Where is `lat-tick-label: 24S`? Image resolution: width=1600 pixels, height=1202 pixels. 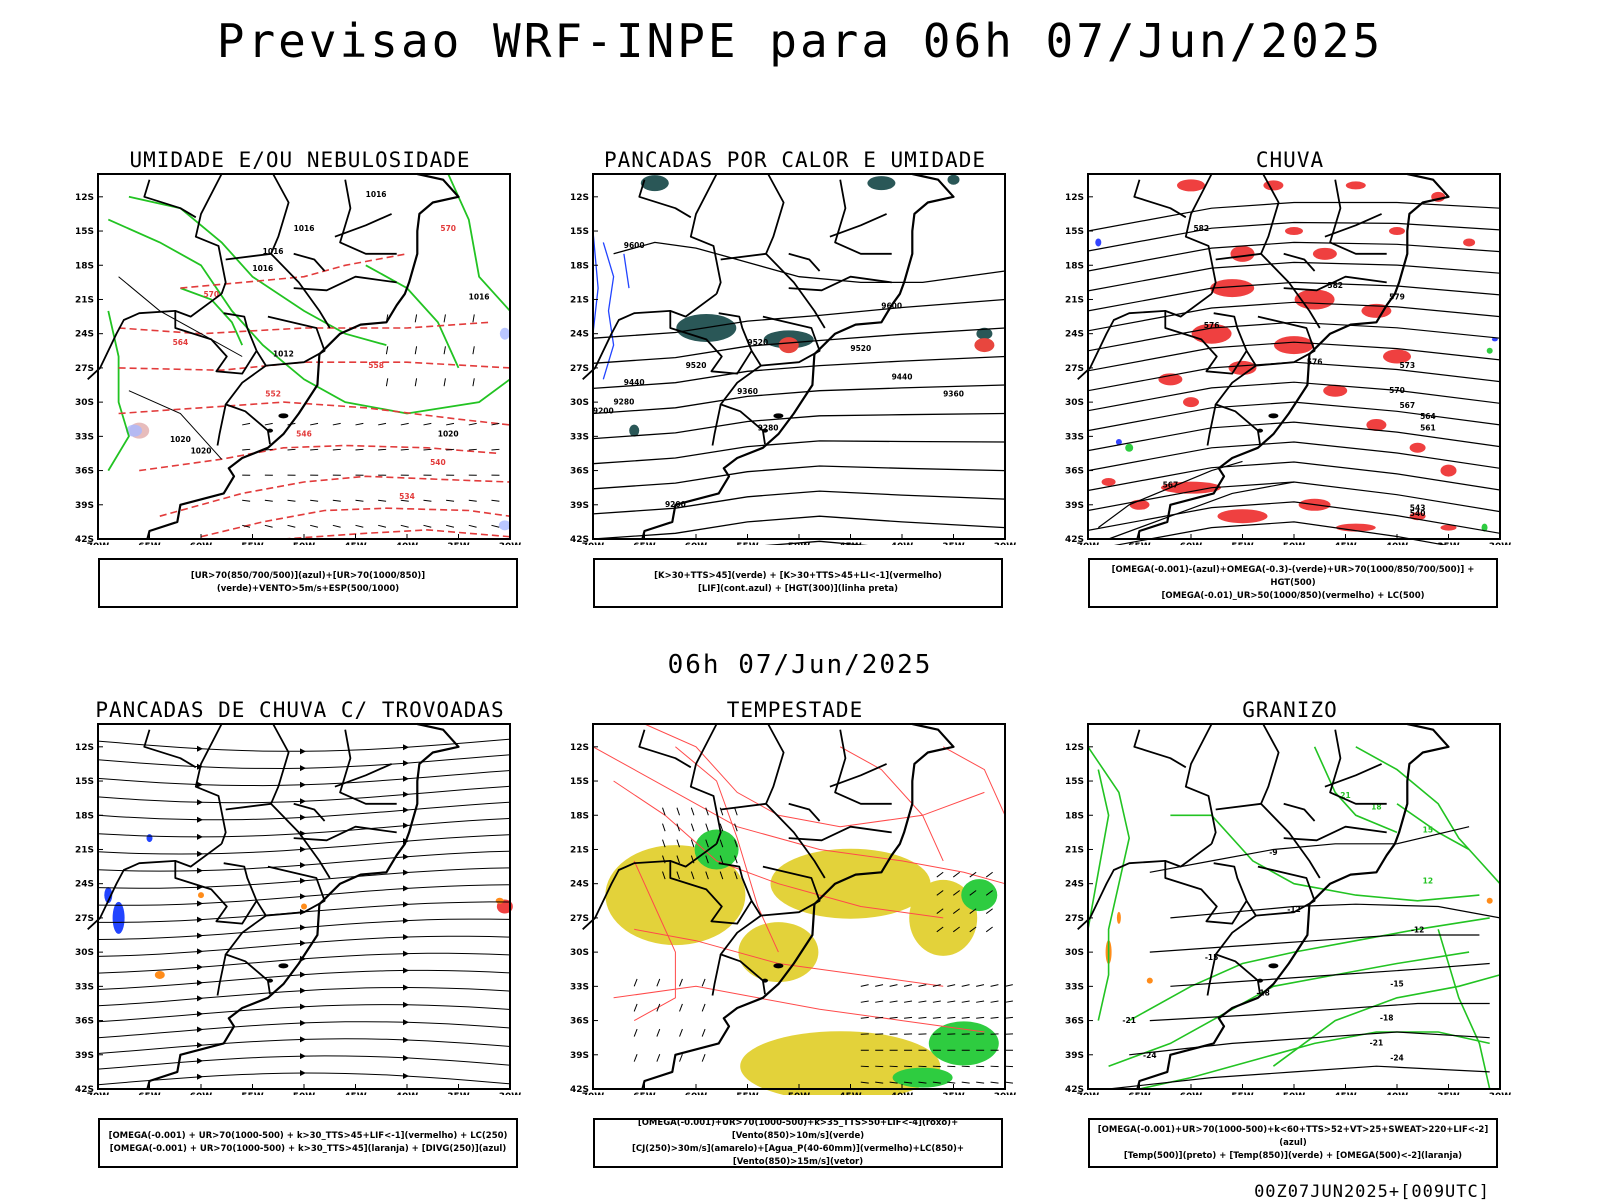
lat-tick-label: 24S is located at coordinates (579, 335).